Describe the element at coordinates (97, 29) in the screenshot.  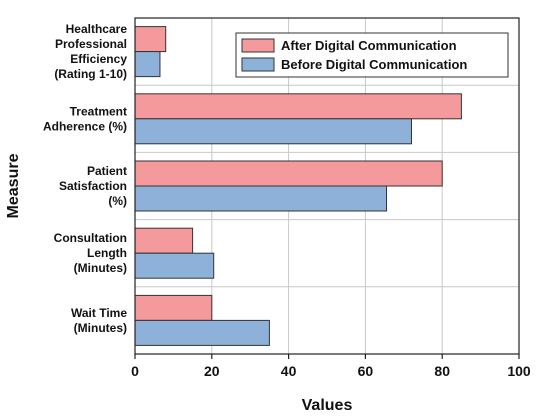
I see `category-label-line: Healthcare` at that location.